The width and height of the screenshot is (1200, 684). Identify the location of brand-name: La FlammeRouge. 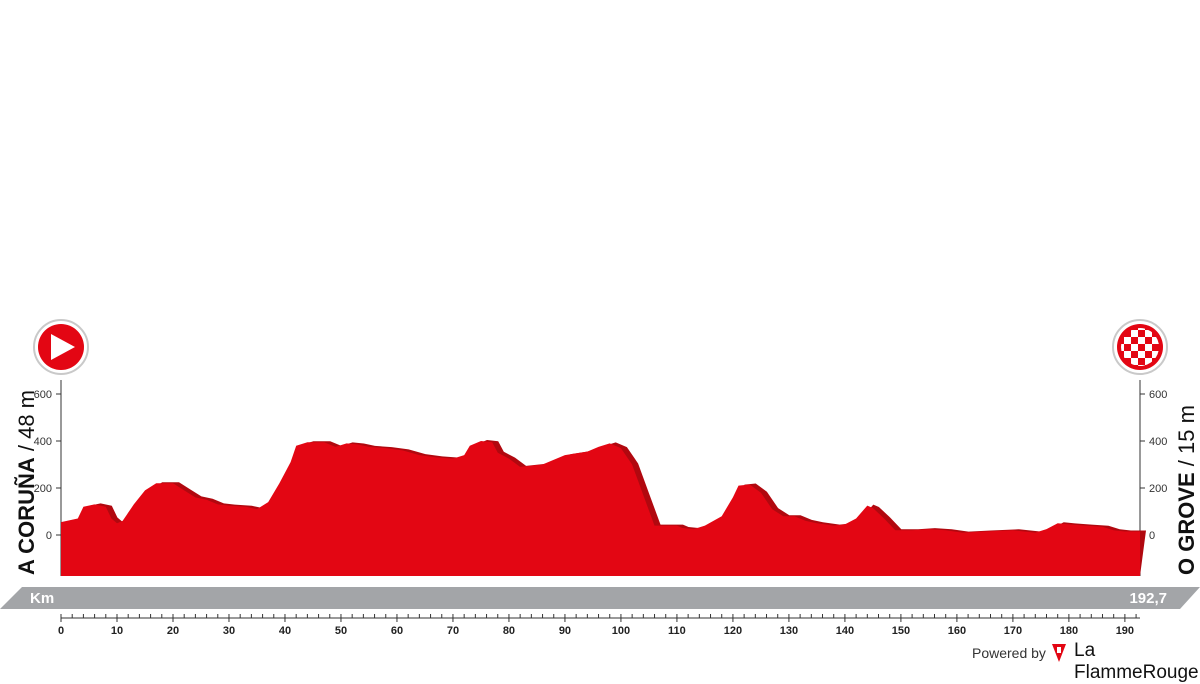
(1136, 661).